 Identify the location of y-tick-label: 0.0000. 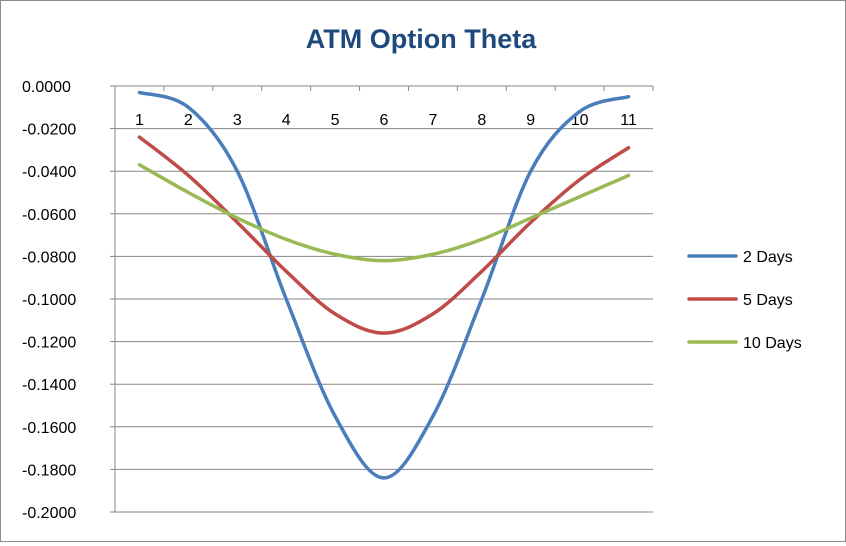
(46, 87).